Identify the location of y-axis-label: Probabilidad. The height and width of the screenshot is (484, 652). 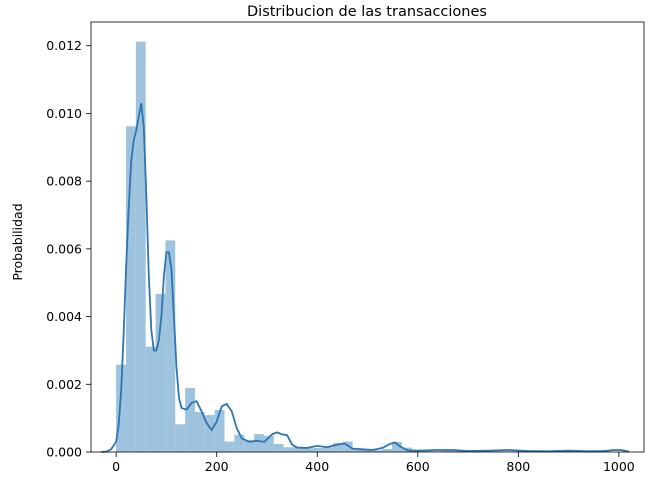
(17, 241).